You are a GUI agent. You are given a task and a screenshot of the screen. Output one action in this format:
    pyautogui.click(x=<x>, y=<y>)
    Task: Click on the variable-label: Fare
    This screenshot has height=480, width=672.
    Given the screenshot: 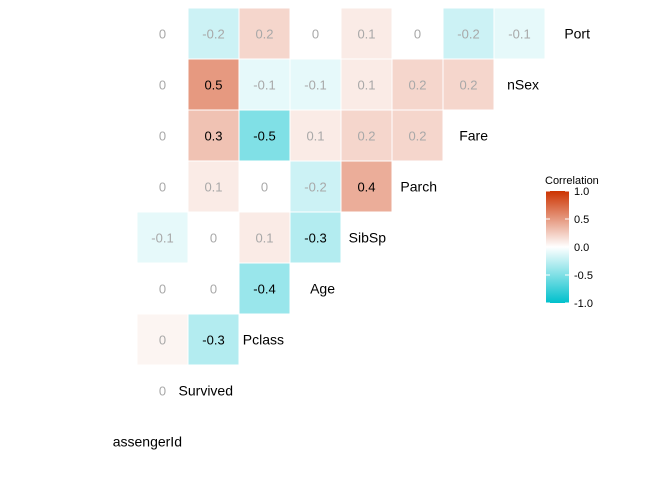 What is the action you would take?
    pyautogui.click(x=473, y=136)
    